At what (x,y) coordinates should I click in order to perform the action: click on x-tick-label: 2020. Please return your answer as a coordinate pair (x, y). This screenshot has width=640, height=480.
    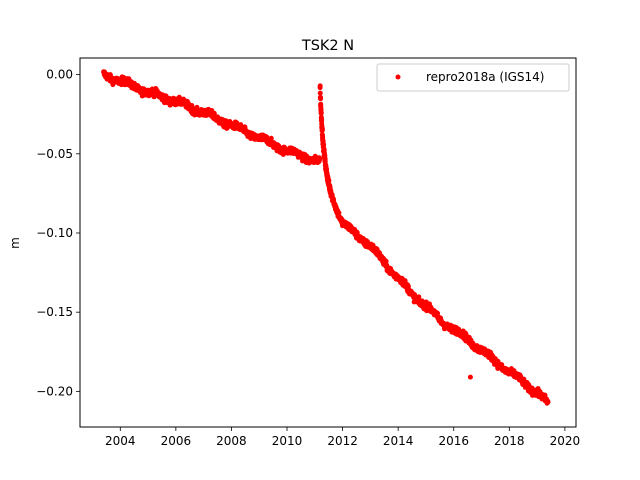
    Looking at the image, I should click on (565, 441).